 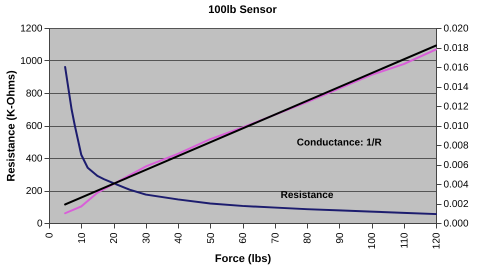 I want to click on y-tick-label: 0, so click(x=39, y=224).